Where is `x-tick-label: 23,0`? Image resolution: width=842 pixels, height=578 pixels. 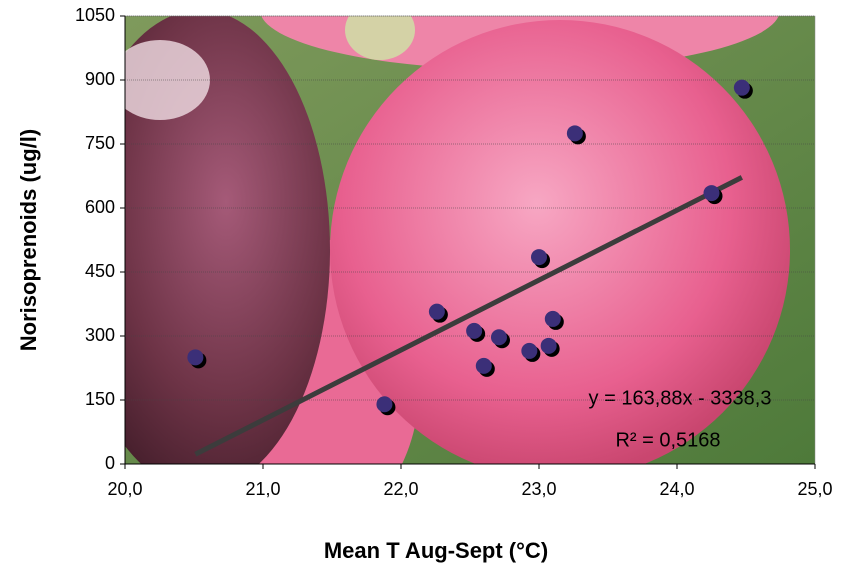 x-tick-label: 23,0 is located at coordinates (538, 489).